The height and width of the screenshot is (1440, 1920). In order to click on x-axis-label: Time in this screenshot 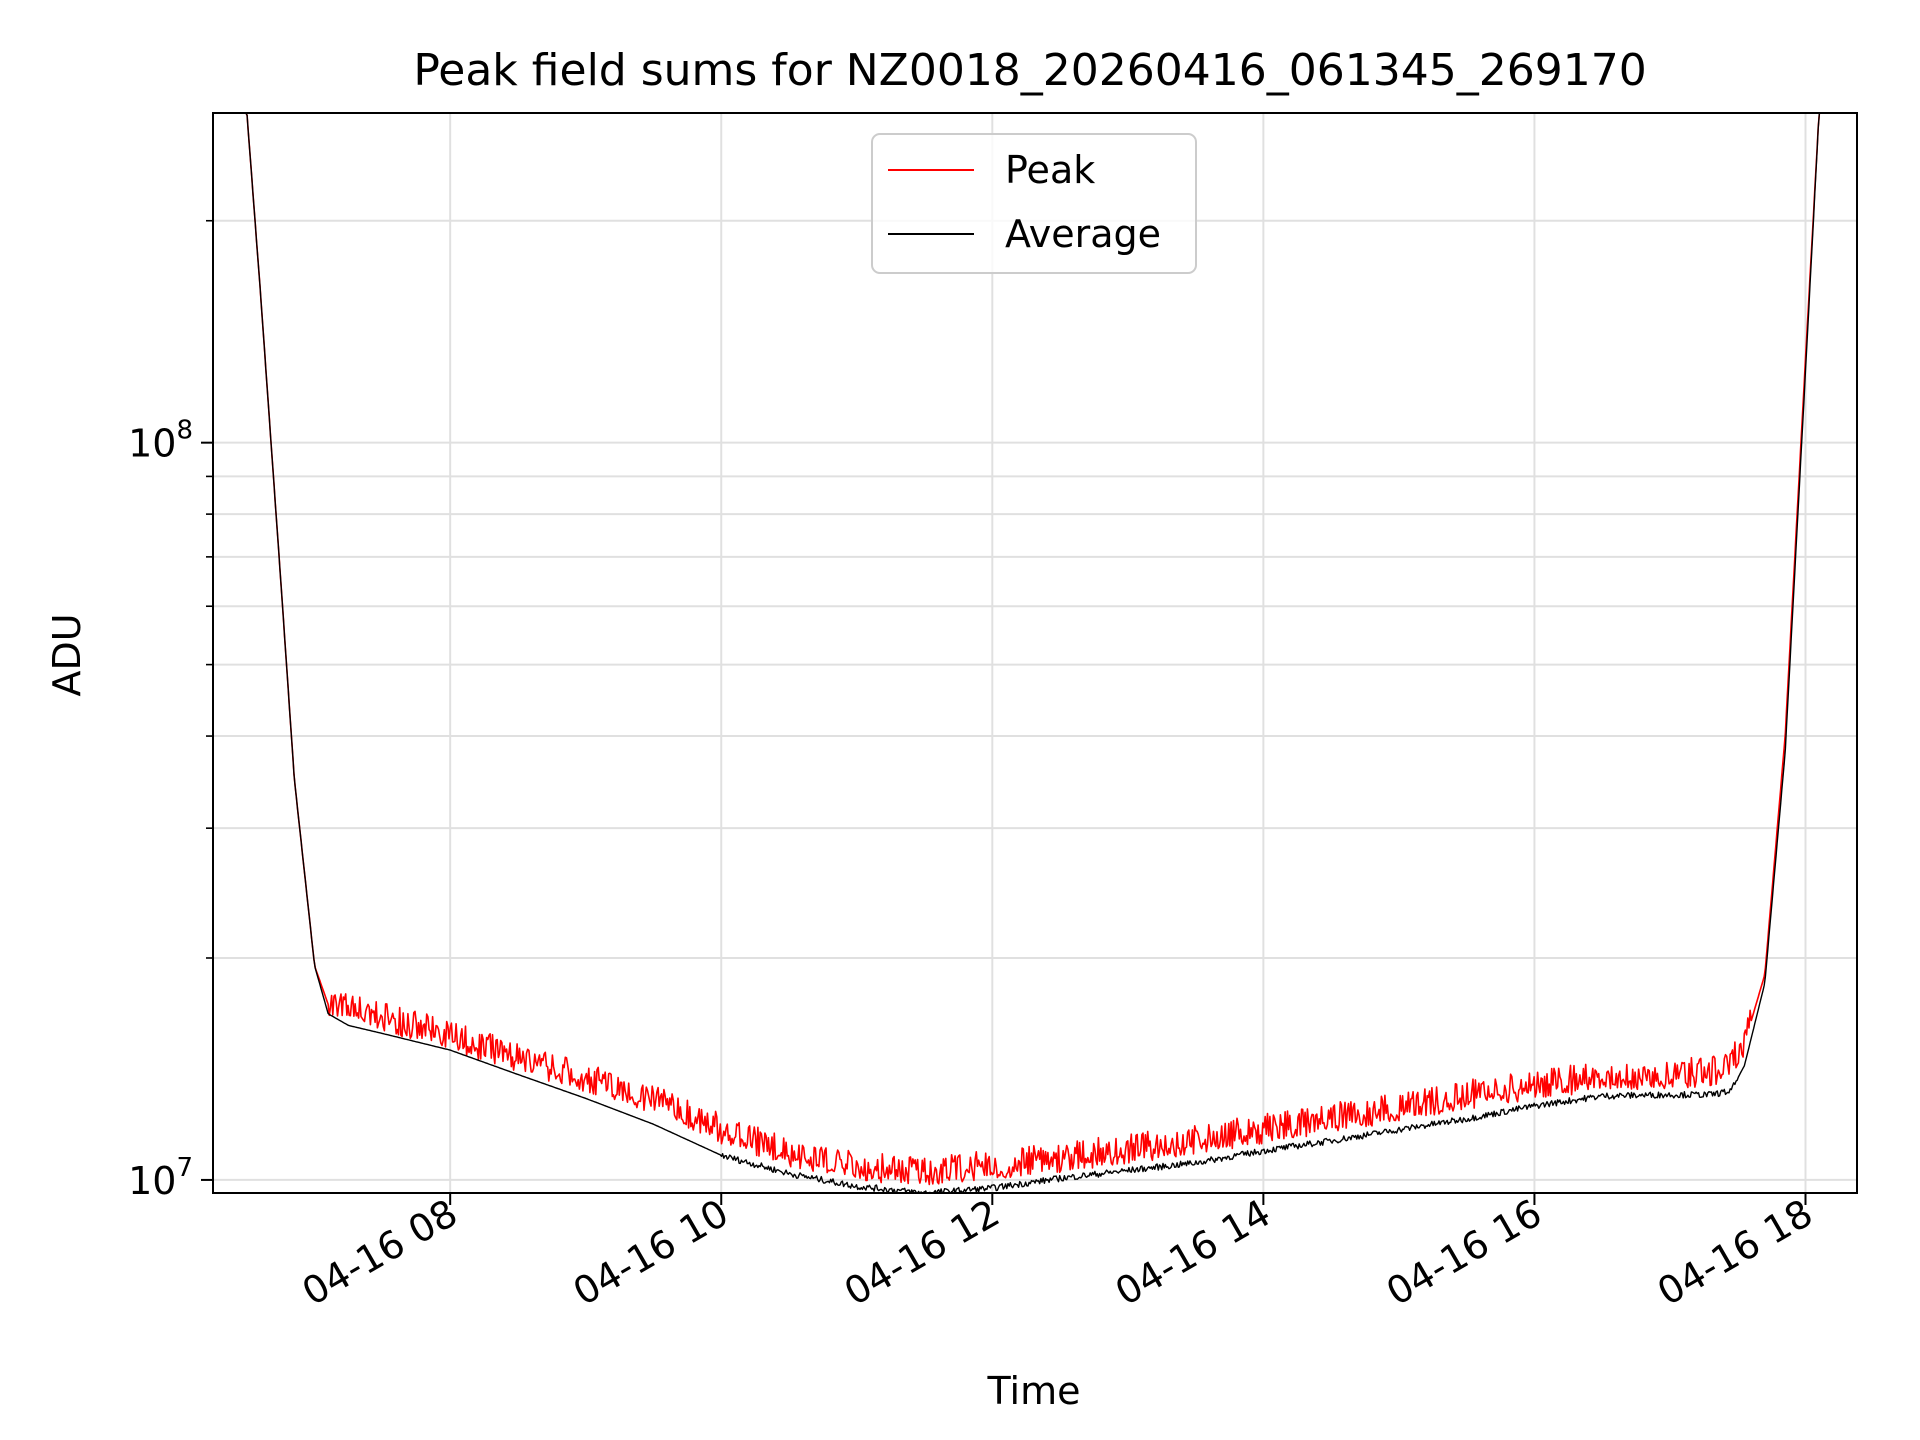, I will do `click(1034, 1391)`.